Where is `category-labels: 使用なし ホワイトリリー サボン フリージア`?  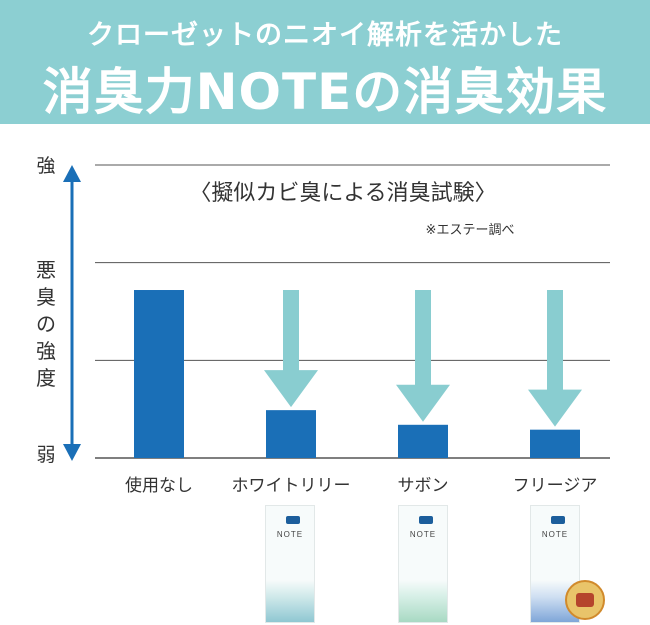
category-labels: 使用なし ホワイトリリー サボン フリージア is located at coordinates (361, 485).